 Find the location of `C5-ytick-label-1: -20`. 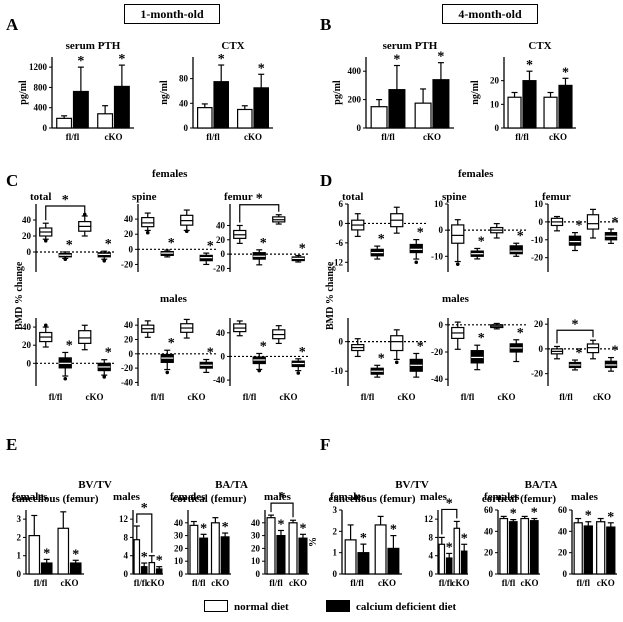

C5-ytick-label-1: -20 is located at coordinates (127, 368).